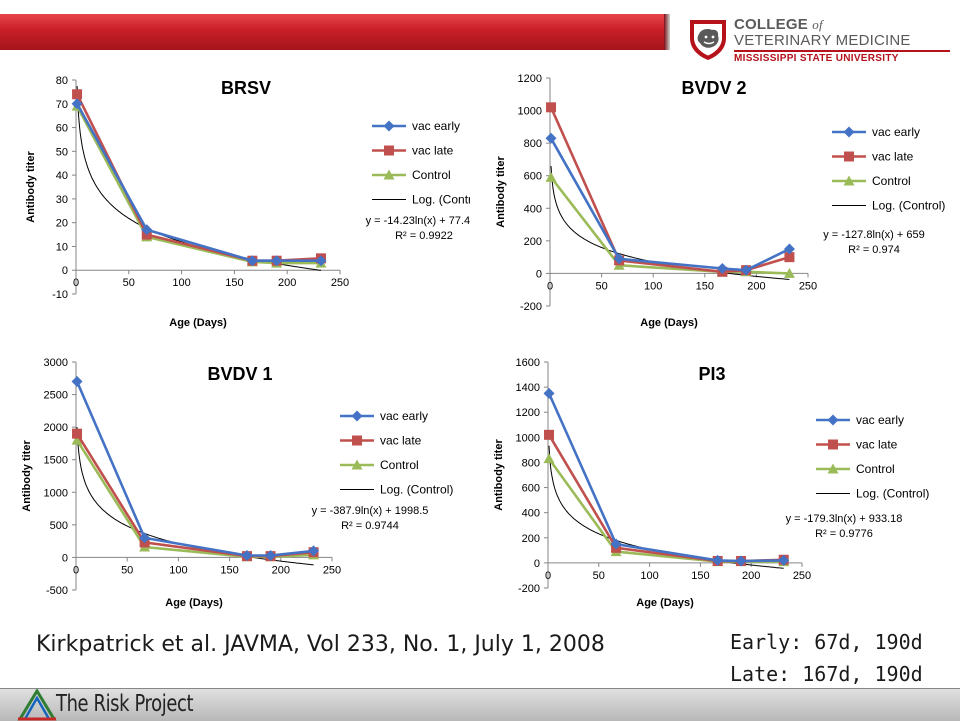 The image size is (960, 721). I want to click on chart-title: BVDV 2, so click(713, 88).